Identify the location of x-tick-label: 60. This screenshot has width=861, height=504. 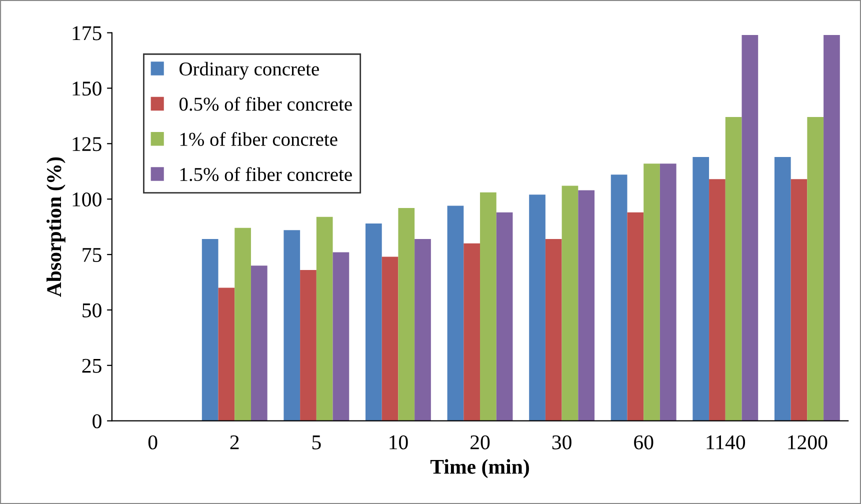
(644, 442).